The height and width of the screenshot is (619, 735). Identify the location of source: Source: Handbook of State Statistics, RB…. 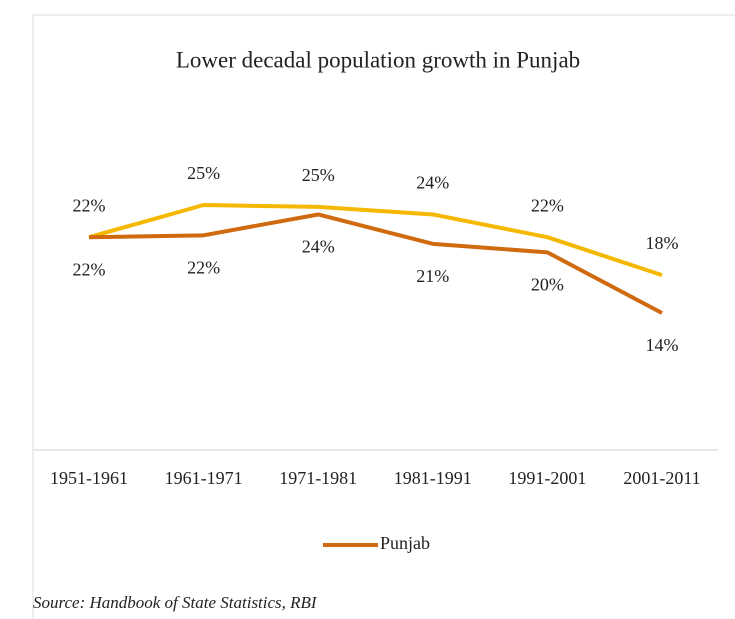
(175, 602).